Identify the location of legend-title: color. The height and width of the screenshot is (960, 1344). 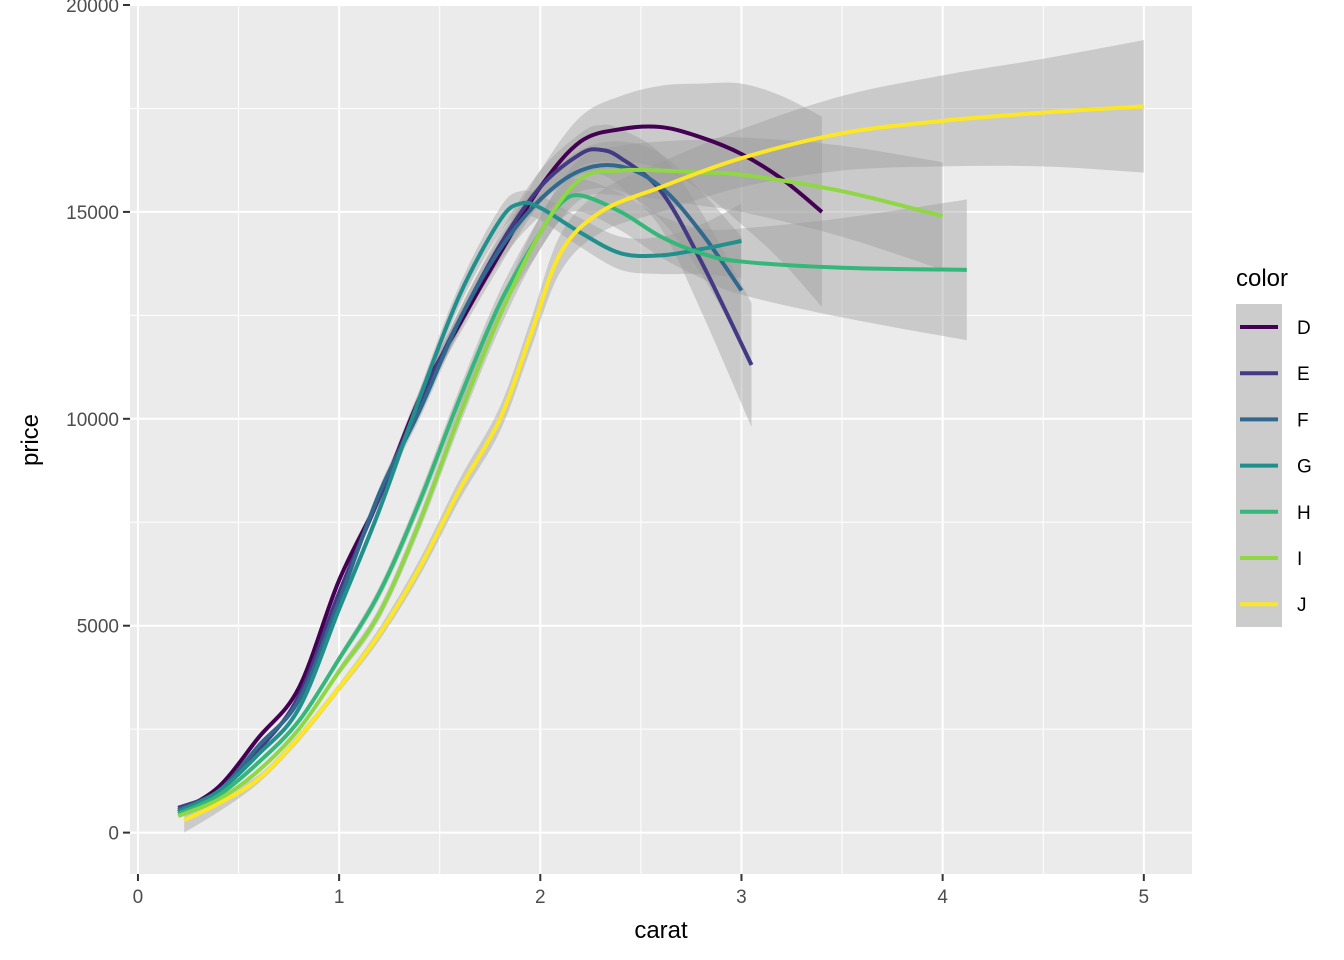
(1262, 278).